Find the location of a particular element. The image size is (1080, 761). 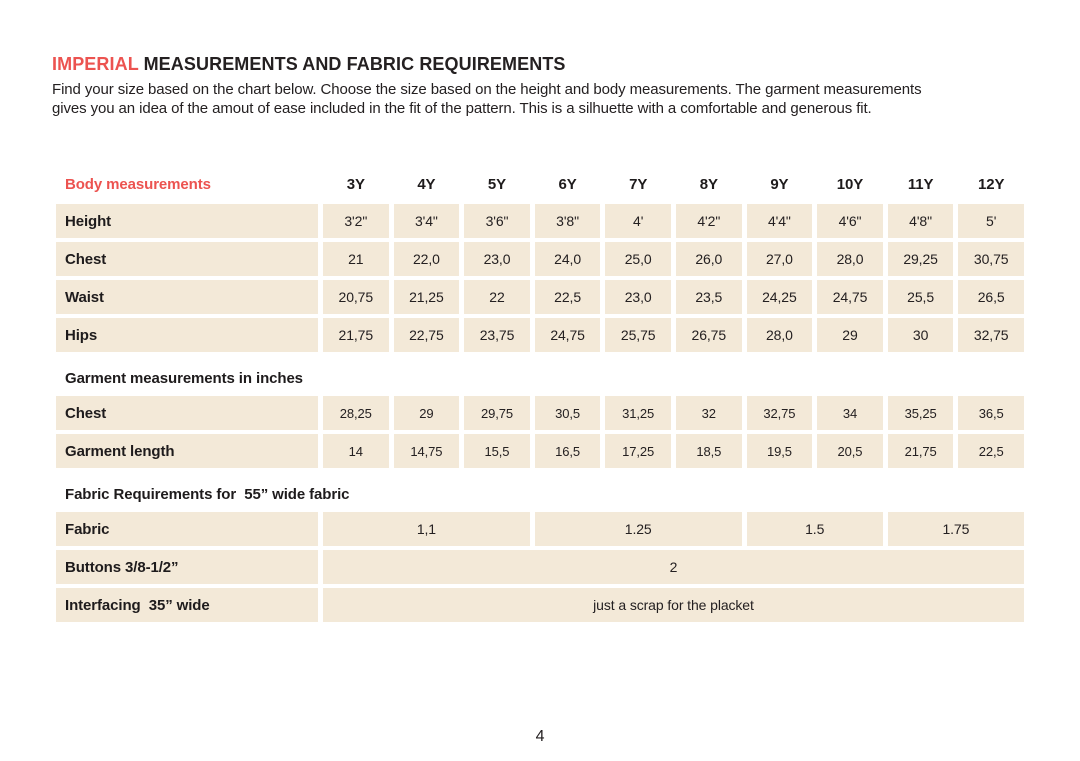

value-cell: 4'2" is located at coordinates (708, 221).